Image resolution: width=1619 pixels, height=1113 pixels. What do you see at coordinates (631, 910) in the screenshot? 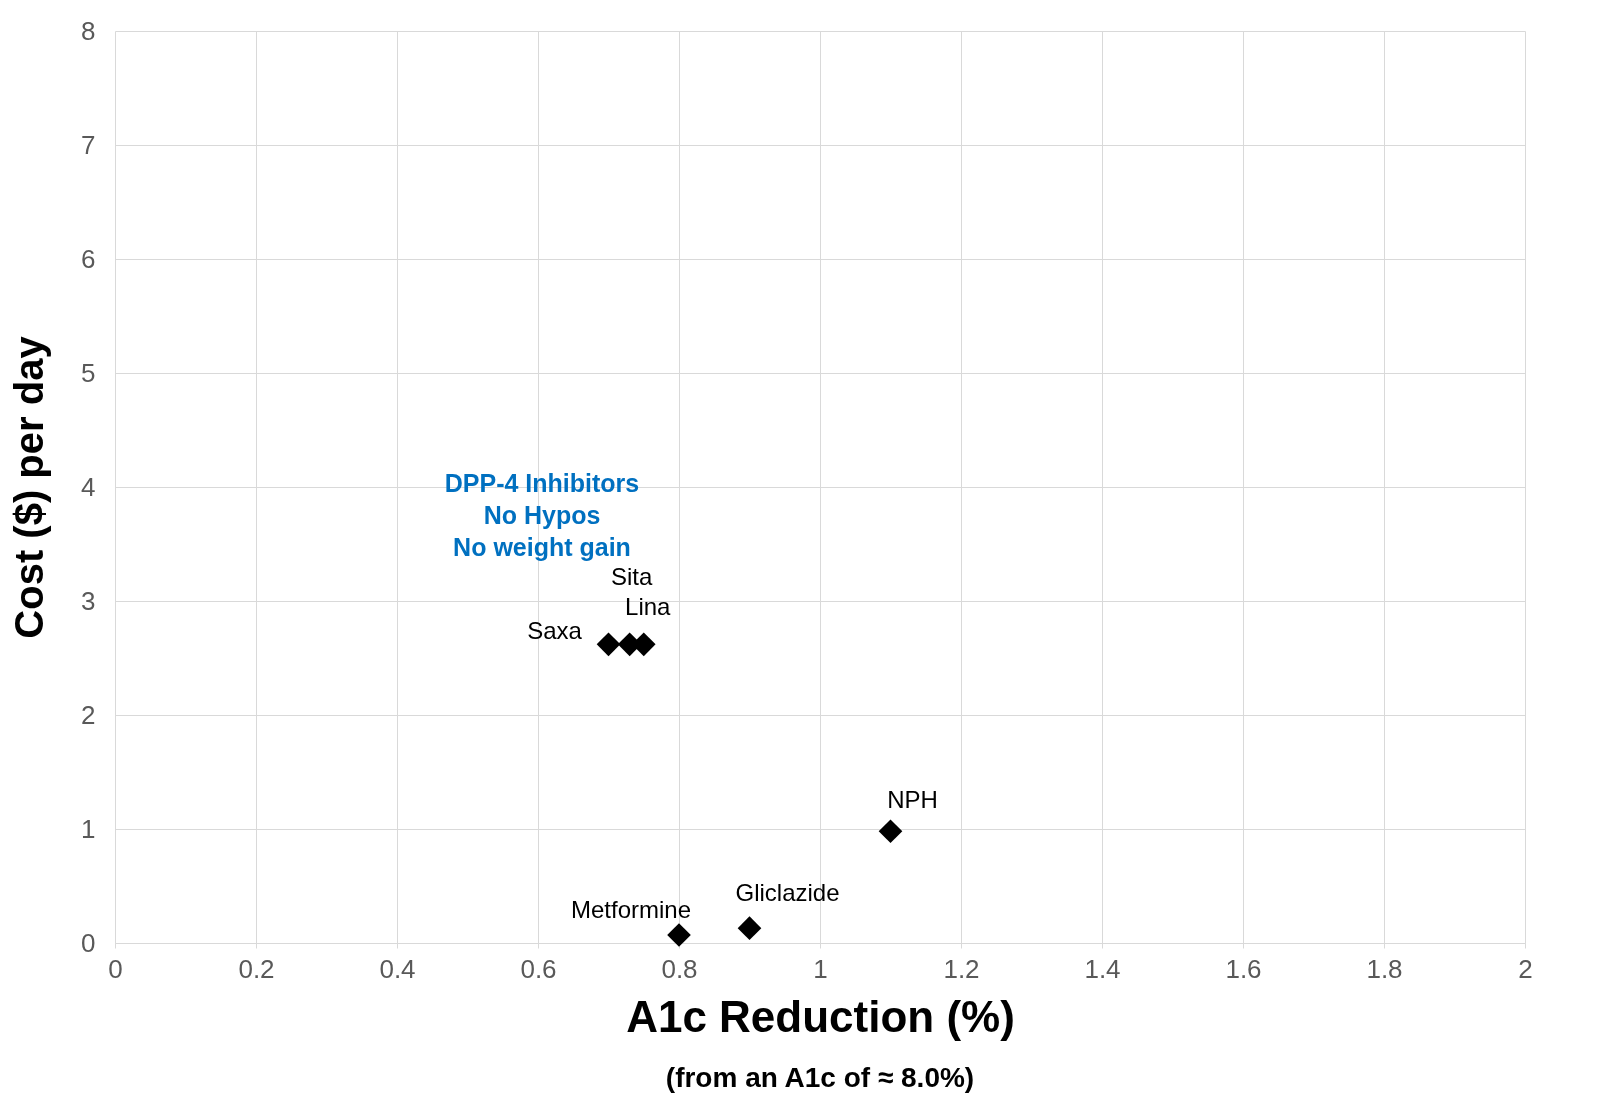
I see `series-label: Metformine` at bounding box center [631, 910].